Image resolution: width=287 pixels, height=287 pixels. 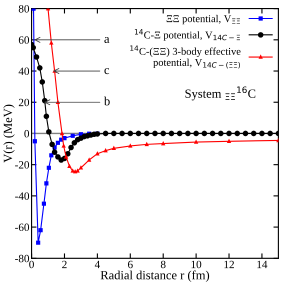 What do you see at coordinates (22, 228) in the screenshot?
I see `y-tick-label: -60` at bounding box center [22, 228].